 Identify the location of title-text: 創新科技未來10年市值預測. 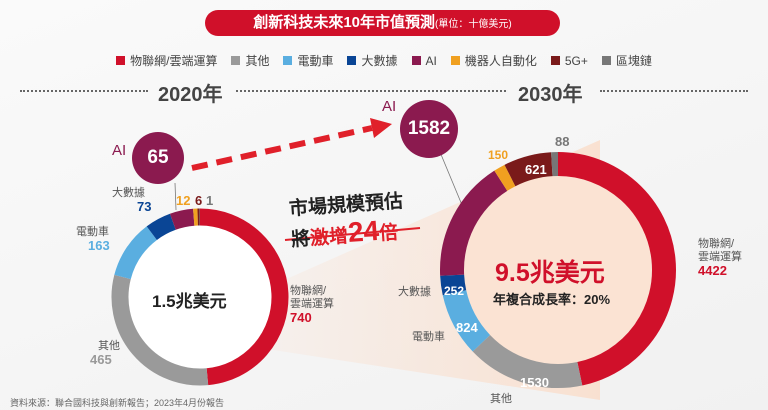
(344, 22).